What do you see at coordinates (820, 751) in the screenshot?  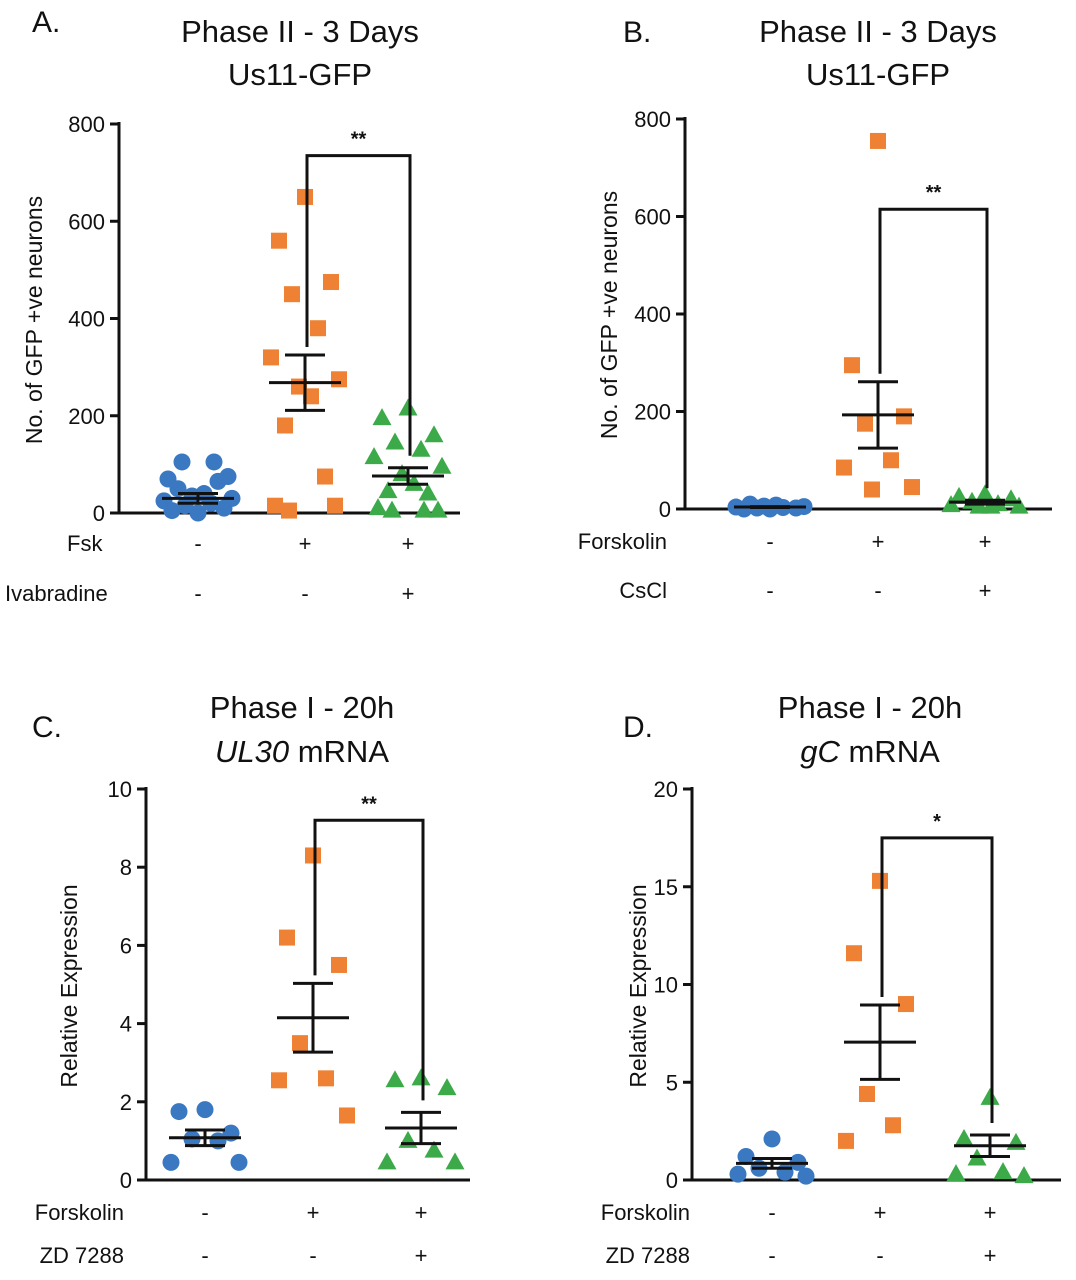 I see `chart-title-gene: gC` at bounding box center [820, 751].